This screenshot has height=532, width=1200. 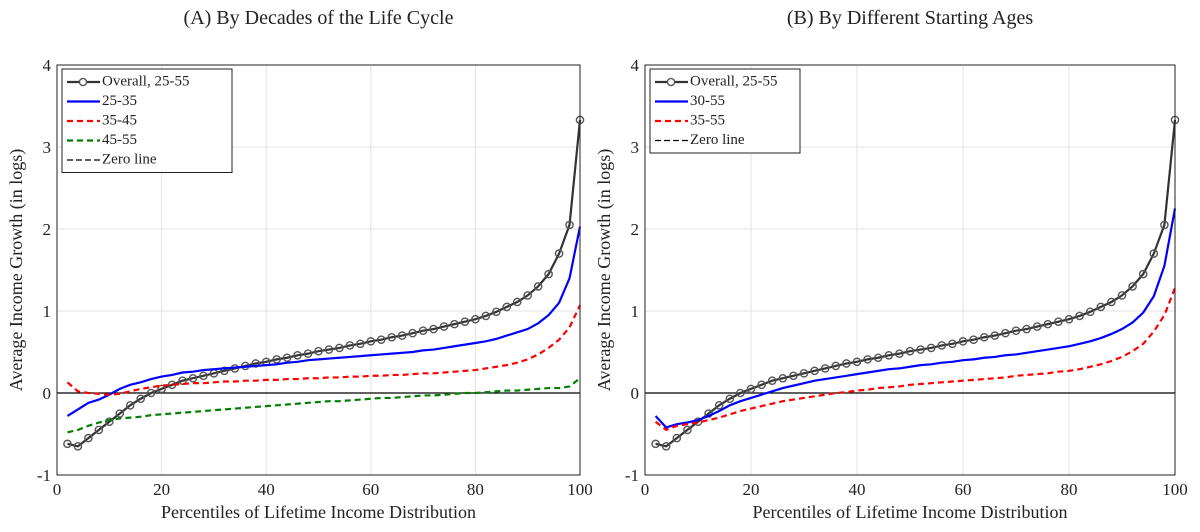 What do you see at coordinates (319, 18) in the screenshot?
I see `chart-title: (A) By Decades of the Life Cycle` at bounding box center [319, 18].